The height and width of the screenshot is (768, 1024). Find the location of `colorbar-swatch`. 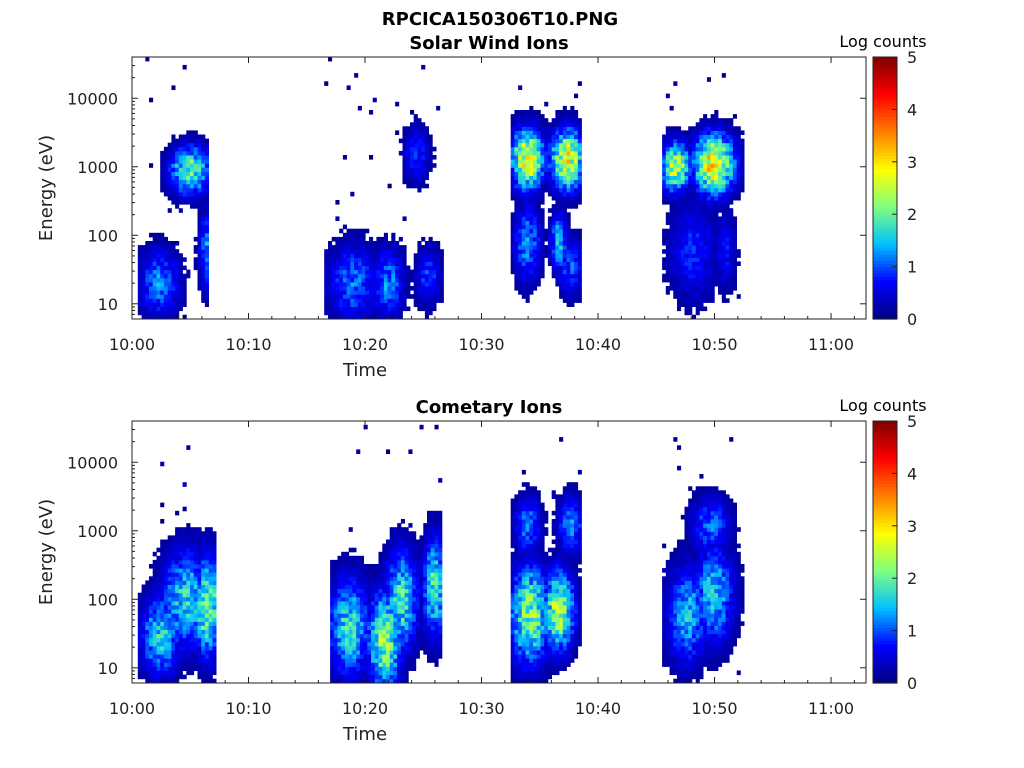

colorbar-swatch is located at coordinates (885, 239).